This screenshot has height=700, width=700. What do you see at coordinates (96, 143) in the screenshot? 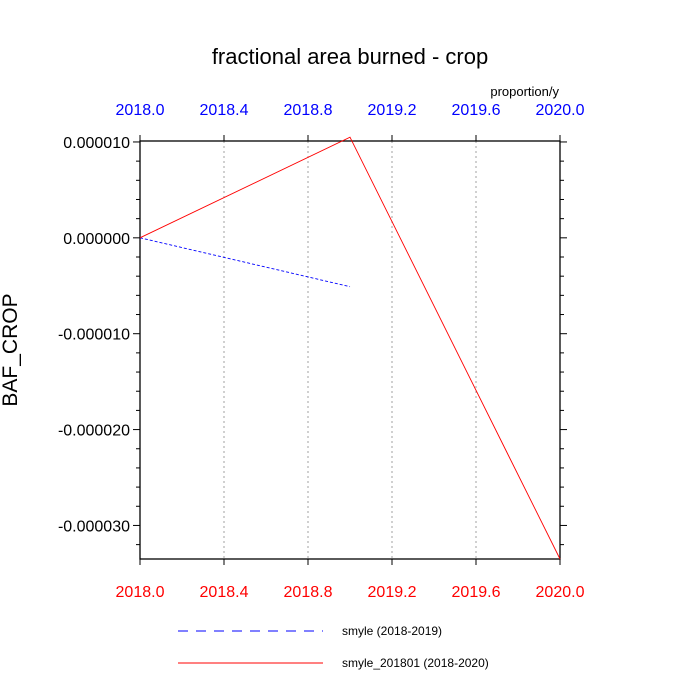
I see `y-tick-label: 0.000010` at bounding box center [96, 143].